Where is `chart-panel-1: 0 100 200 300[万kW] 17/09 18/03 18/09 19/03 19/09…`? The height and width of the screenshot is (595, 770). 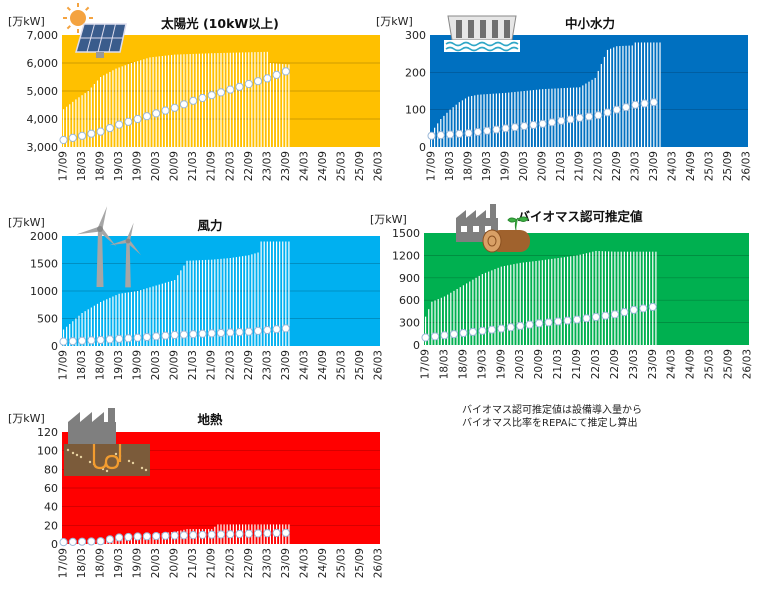 chart-panel-1: 0 100 200 300[万kW] 17/09 18/03 18/09 19/03 19/09… is located at coordinates (564, 98).